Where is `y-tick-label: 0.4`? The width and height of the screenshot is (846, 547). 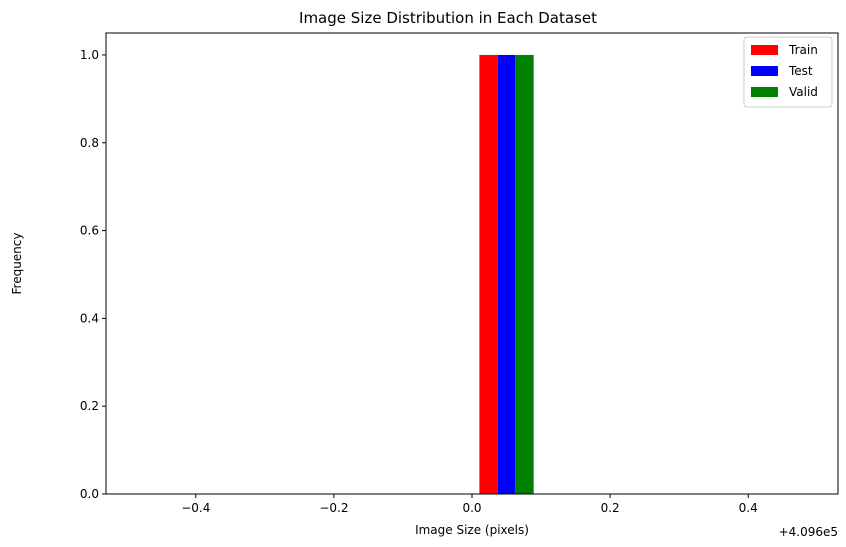 y-tick-label: 0.4 is located at coordinates (89, 318).